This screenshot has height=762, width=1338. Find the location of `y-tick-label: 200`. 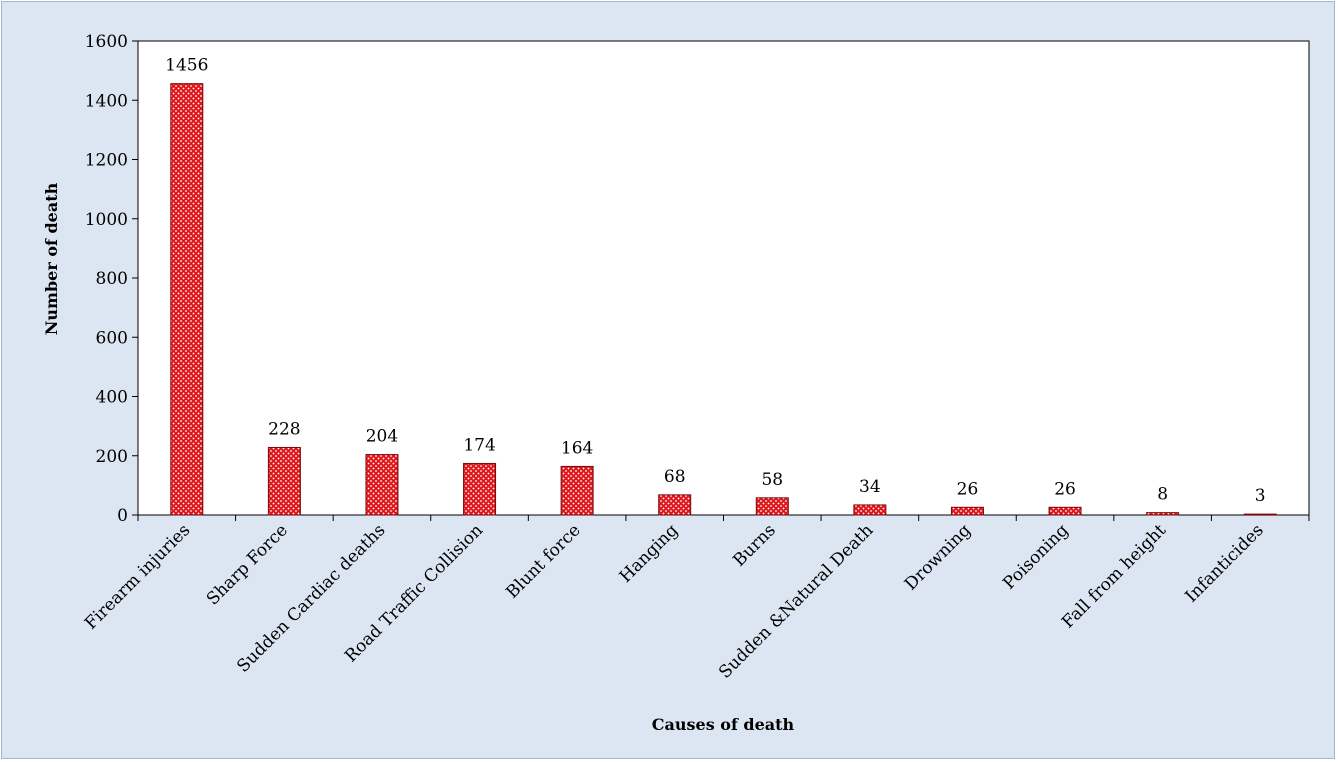

y-tick-label: 200 is located at coordinates (112, 457).